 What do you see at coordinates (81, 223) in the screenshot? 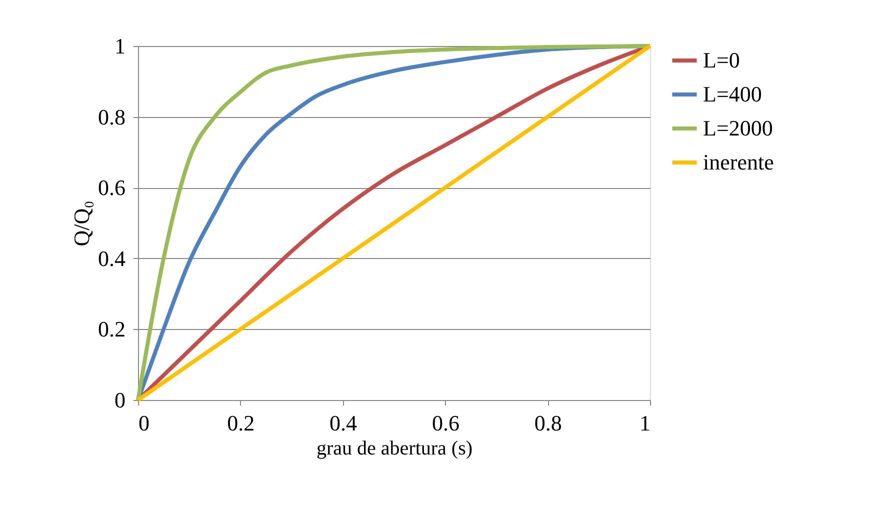
I see `y-axis-title: Q/Q₀` at bounding box center [81, 223].